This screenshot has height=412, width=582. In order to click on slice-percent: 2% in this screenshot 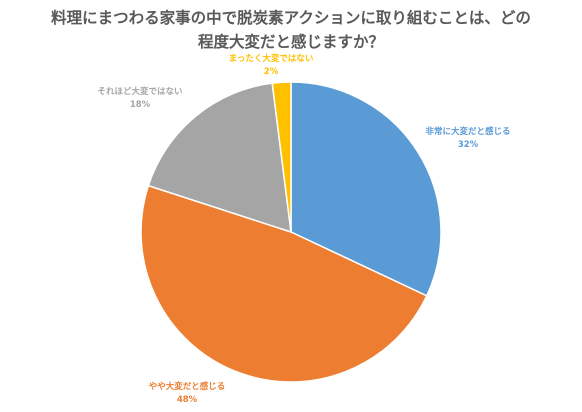, I will do `click(271, 72)`.